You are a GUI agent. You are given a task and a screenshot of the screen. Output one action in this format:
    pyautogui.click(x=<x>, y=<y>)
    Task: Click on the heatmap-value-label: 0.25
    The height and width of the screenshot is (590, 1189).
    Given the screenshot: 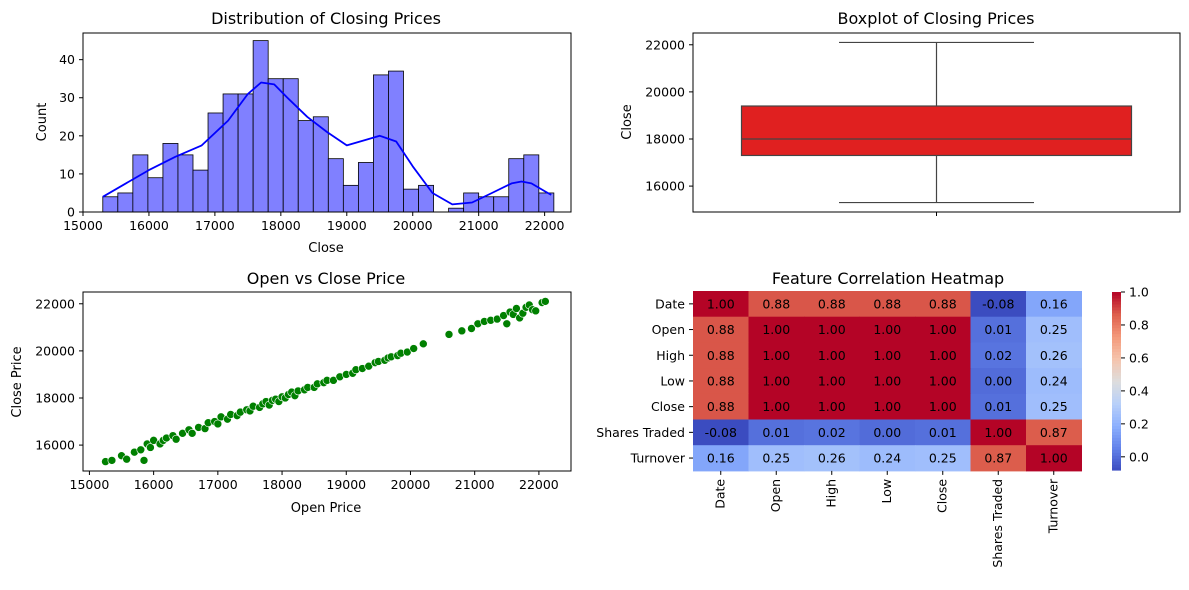 What is the action you would take?
    pyautogui.click(x=943, y=458)
    